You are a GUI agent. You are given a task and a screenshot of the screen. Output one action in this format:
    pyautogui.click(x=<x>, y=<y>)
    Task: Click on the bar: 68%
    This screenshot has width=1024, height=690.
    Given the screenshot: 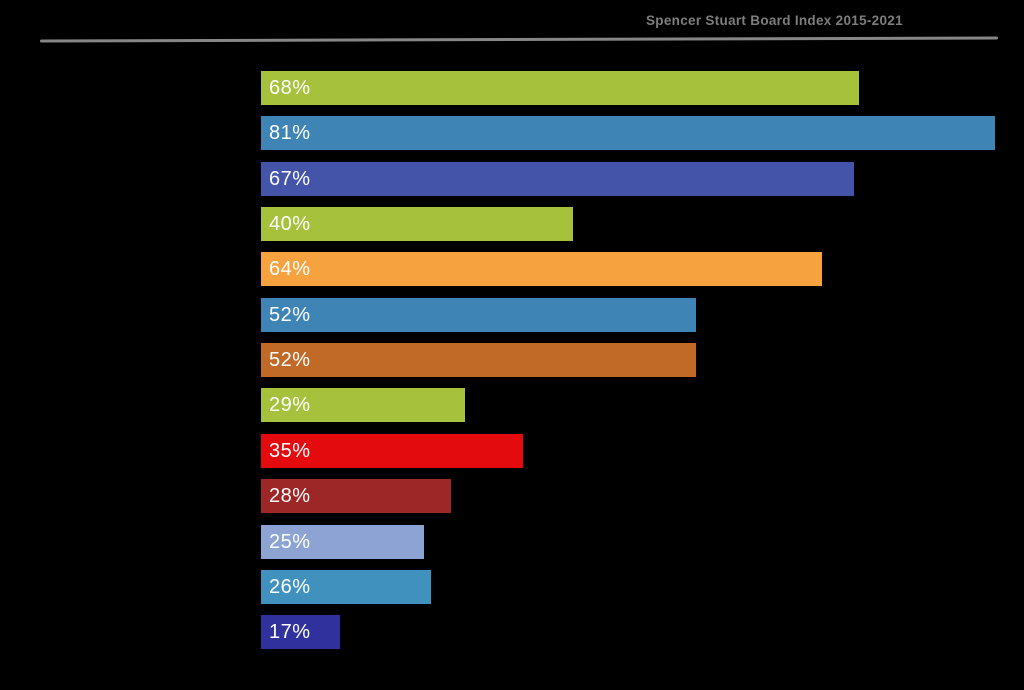 What is the action you would take?
    pyautogui.click(x=560, y=88)
    